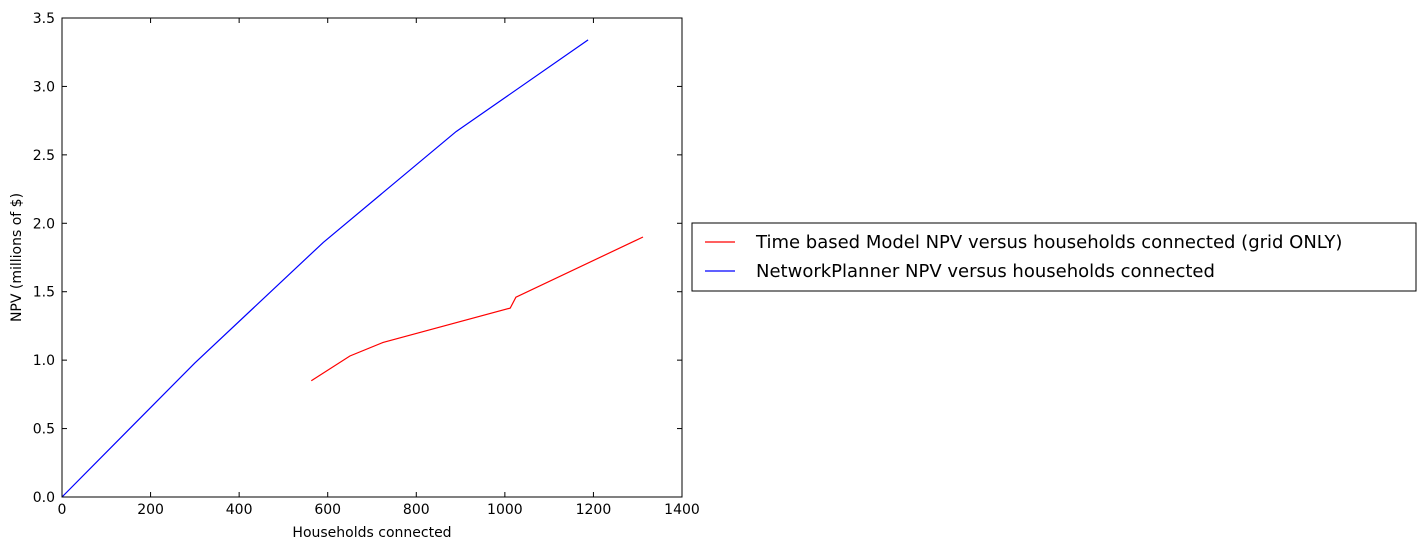 The width and height of the screenshot is (1425, 550). What do you see at coordinates (327, 510) in the screenshot?
I see `x-tick-label: 600` at bounding box center [327, 510].